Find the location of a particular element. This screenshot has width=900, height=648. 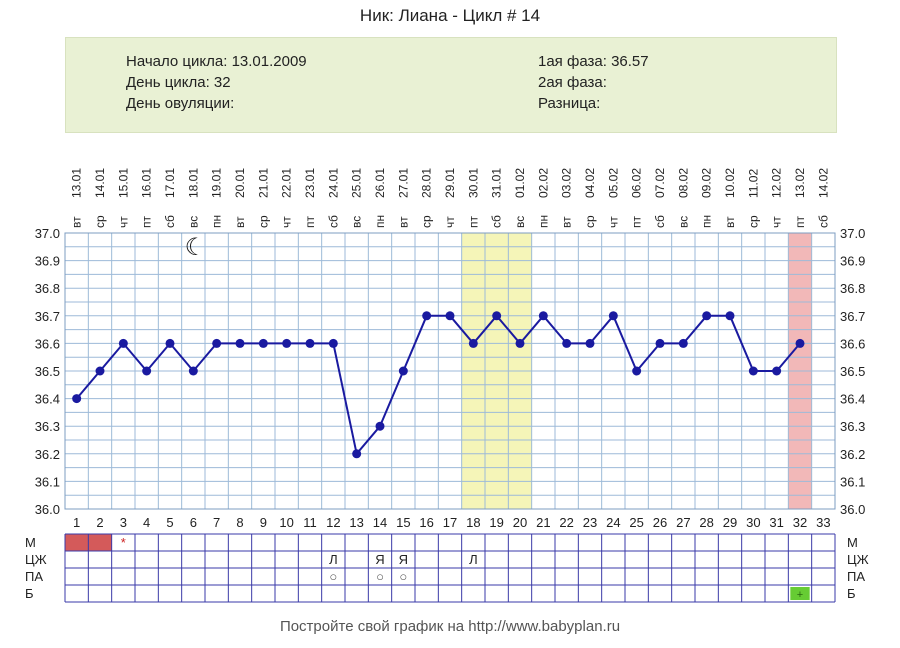

y-tick-left-36.3: 36.3 is located at coordinates (47, 426).